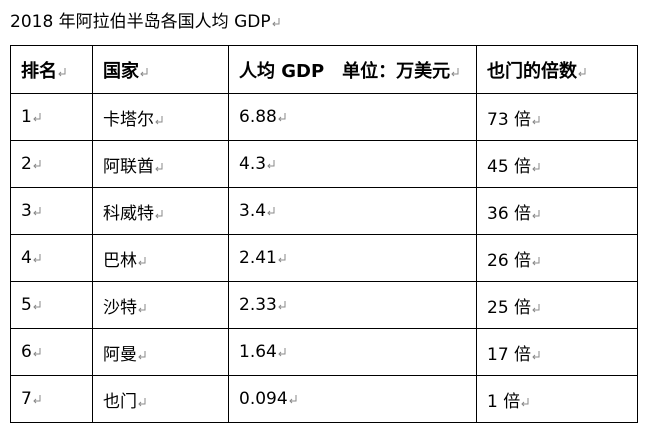  I want to click on table-cell-text: 36 倍, so click(509, 213).